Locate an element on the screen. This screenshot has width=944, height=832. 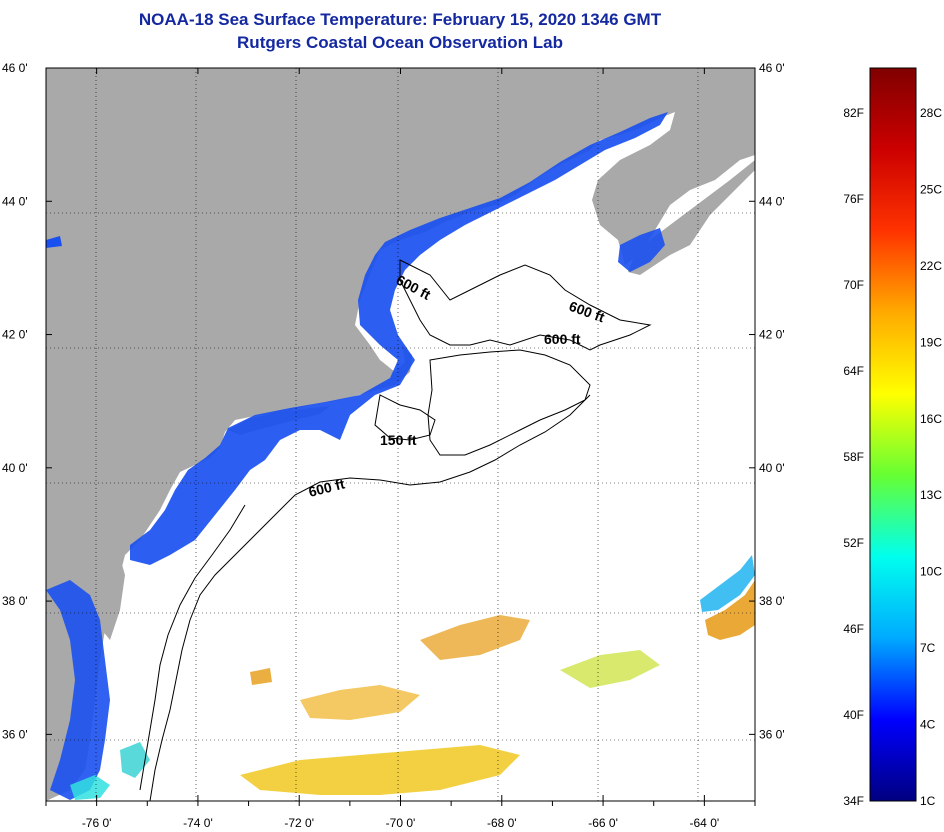
sst-cyan-patch-coast is located at coordinates (135, 760).